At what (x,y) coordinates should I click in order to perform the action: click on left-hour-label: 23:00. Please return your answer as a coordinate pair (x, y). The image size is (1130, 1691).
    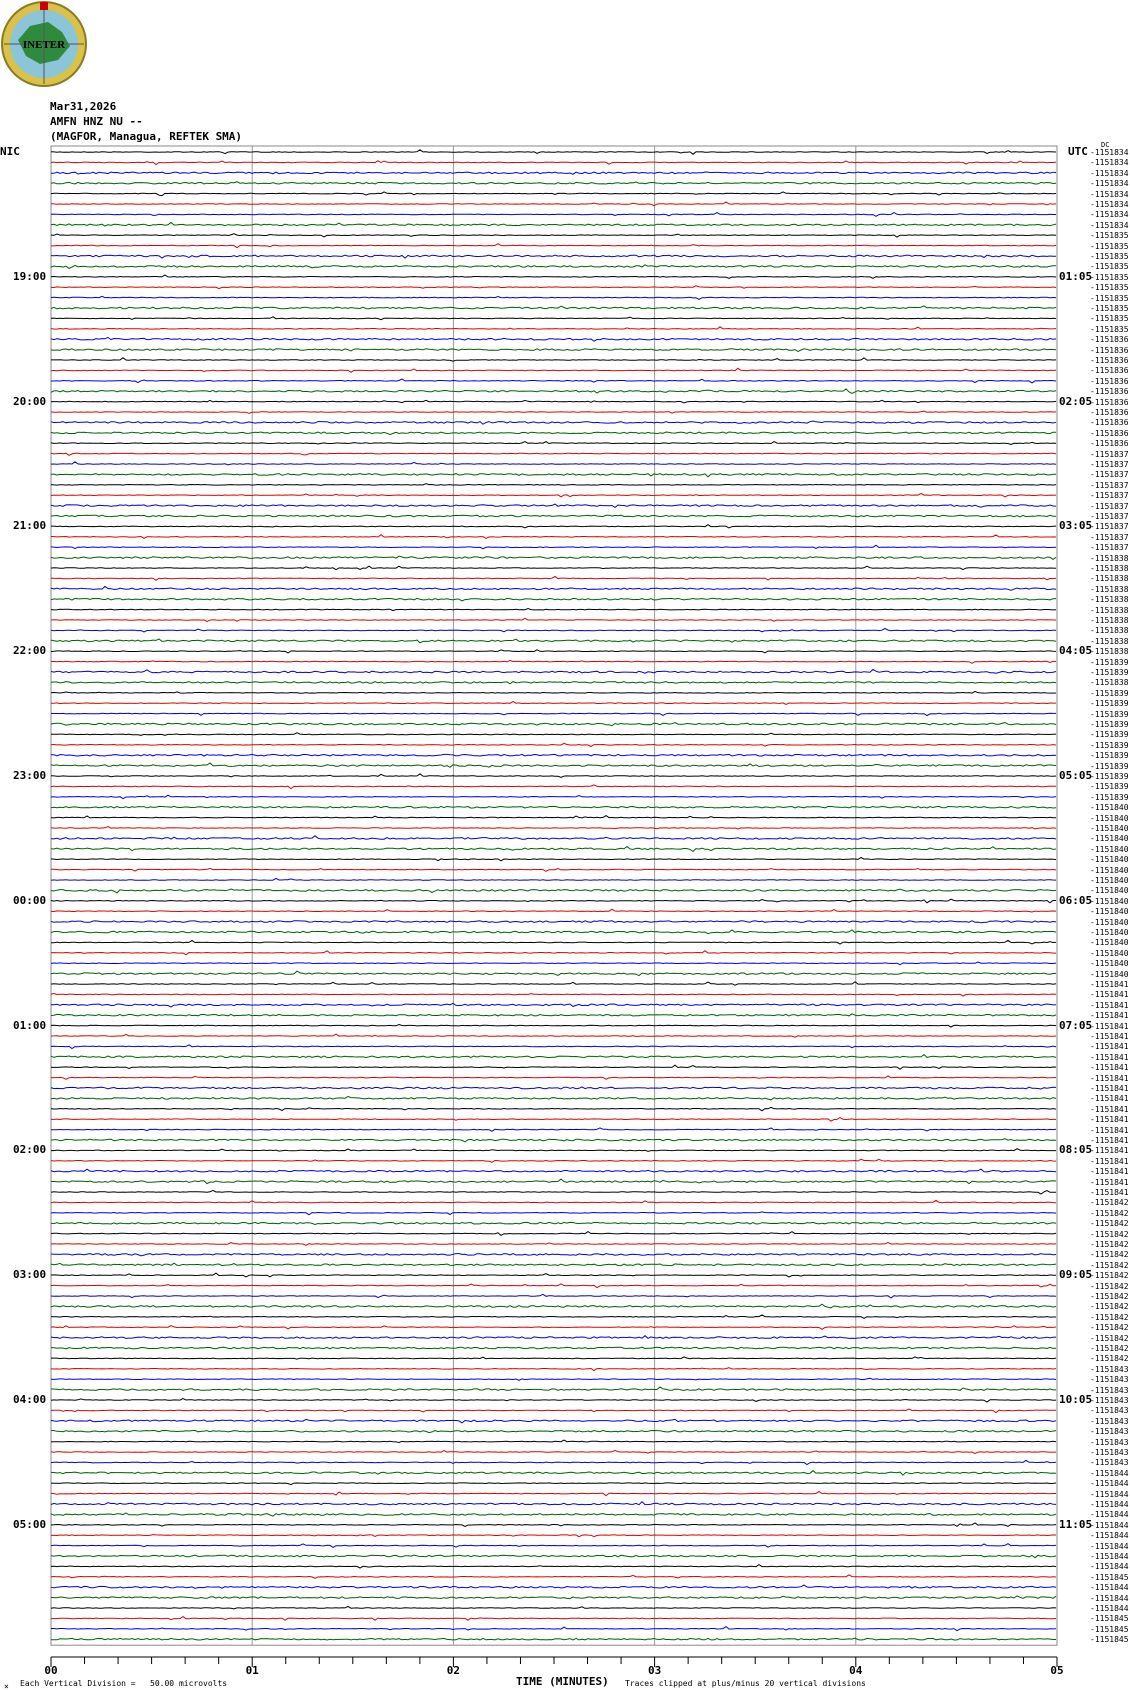
    Looking at the image, I should click on (30, 775).